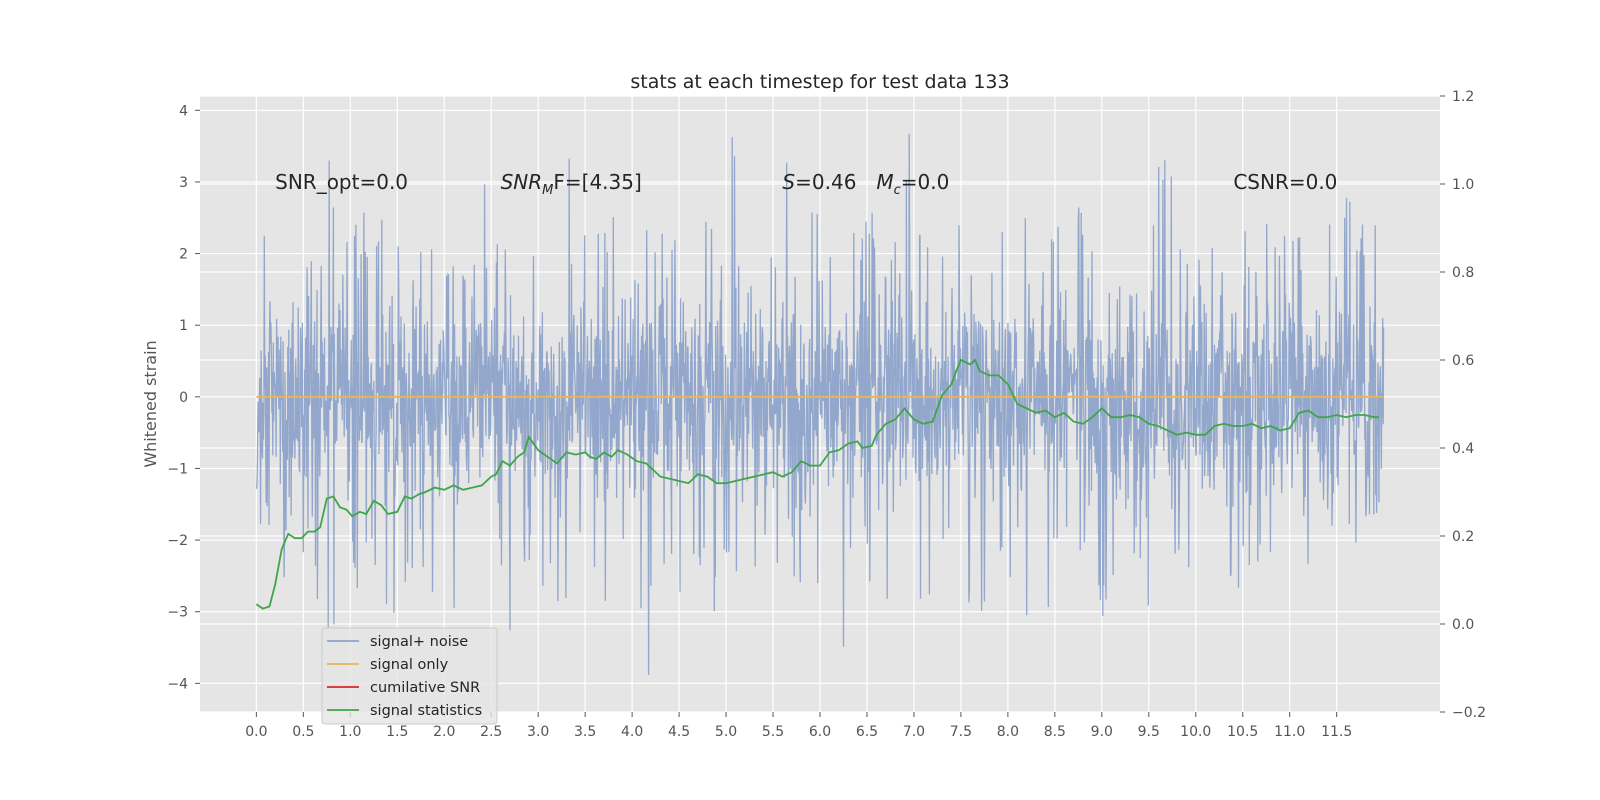  What do you see at coordinates (773, 732) in the screenshot?
I see `x-tick-label: 5.5` at bounding box center [773, 732].